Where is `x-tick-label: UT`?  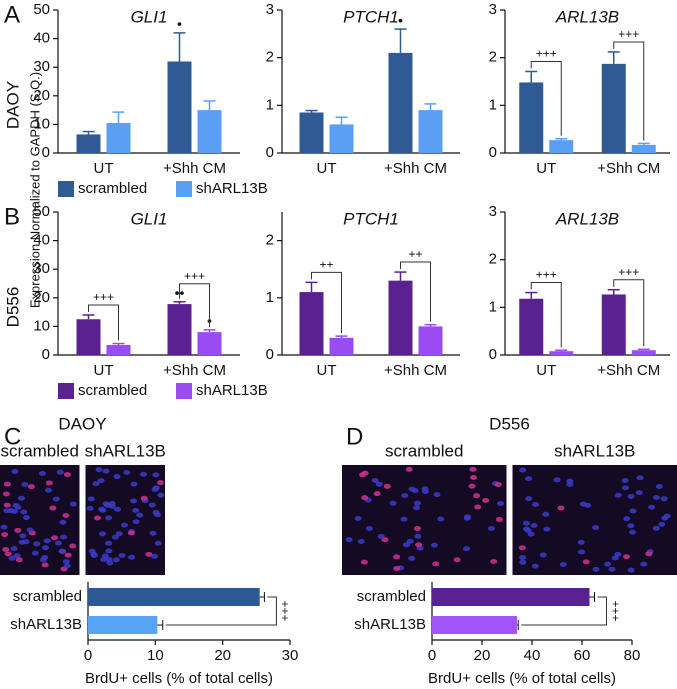
x-tick-label: UT is located at coordinates (546, 168).